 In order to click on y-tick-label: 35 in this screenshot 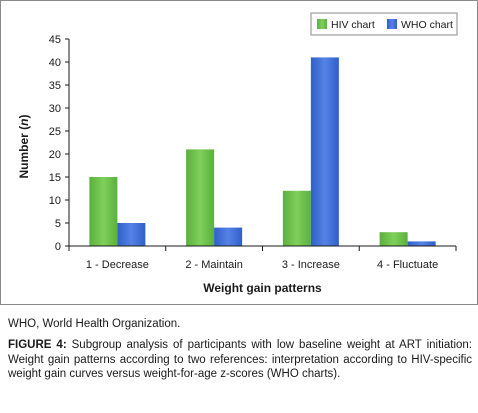, I will do `click(55, 86)`.